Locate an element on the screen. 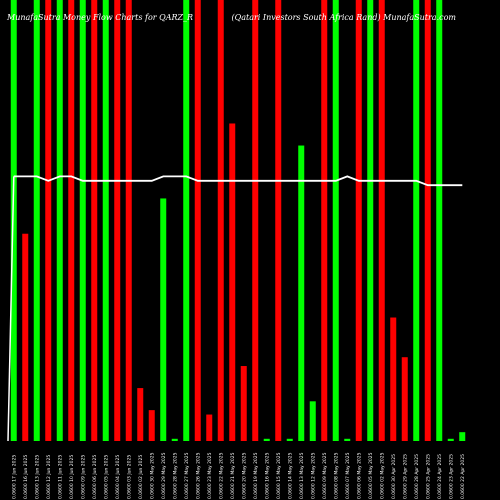 Image resolution: width=500 pixels, height=500 pixels. x-tick-label: 0.0600 24 Apr 2025 is located at coordinates (440, 476).